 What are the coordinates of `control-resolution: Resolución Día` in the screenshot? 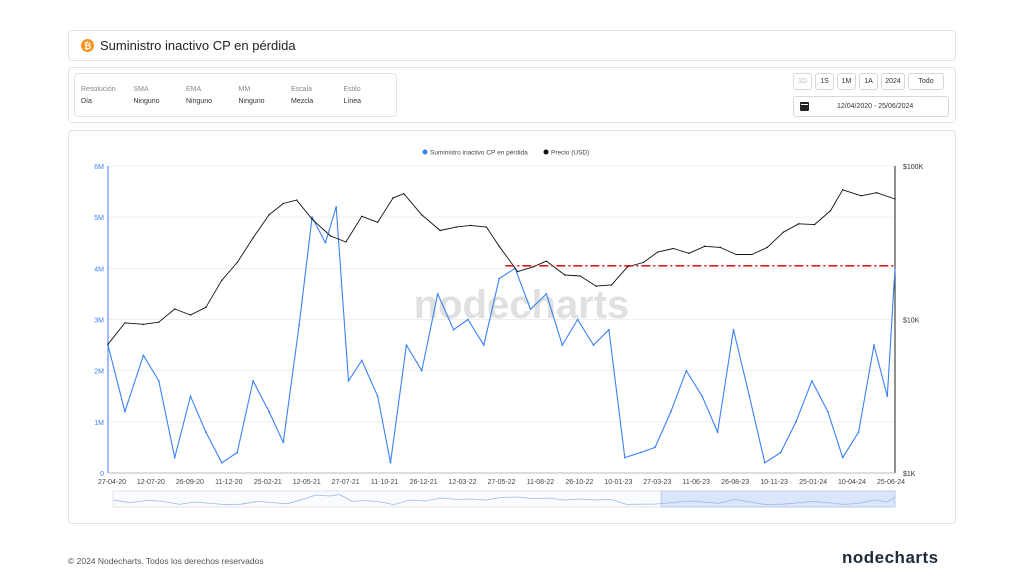 It's located at (107, 100).